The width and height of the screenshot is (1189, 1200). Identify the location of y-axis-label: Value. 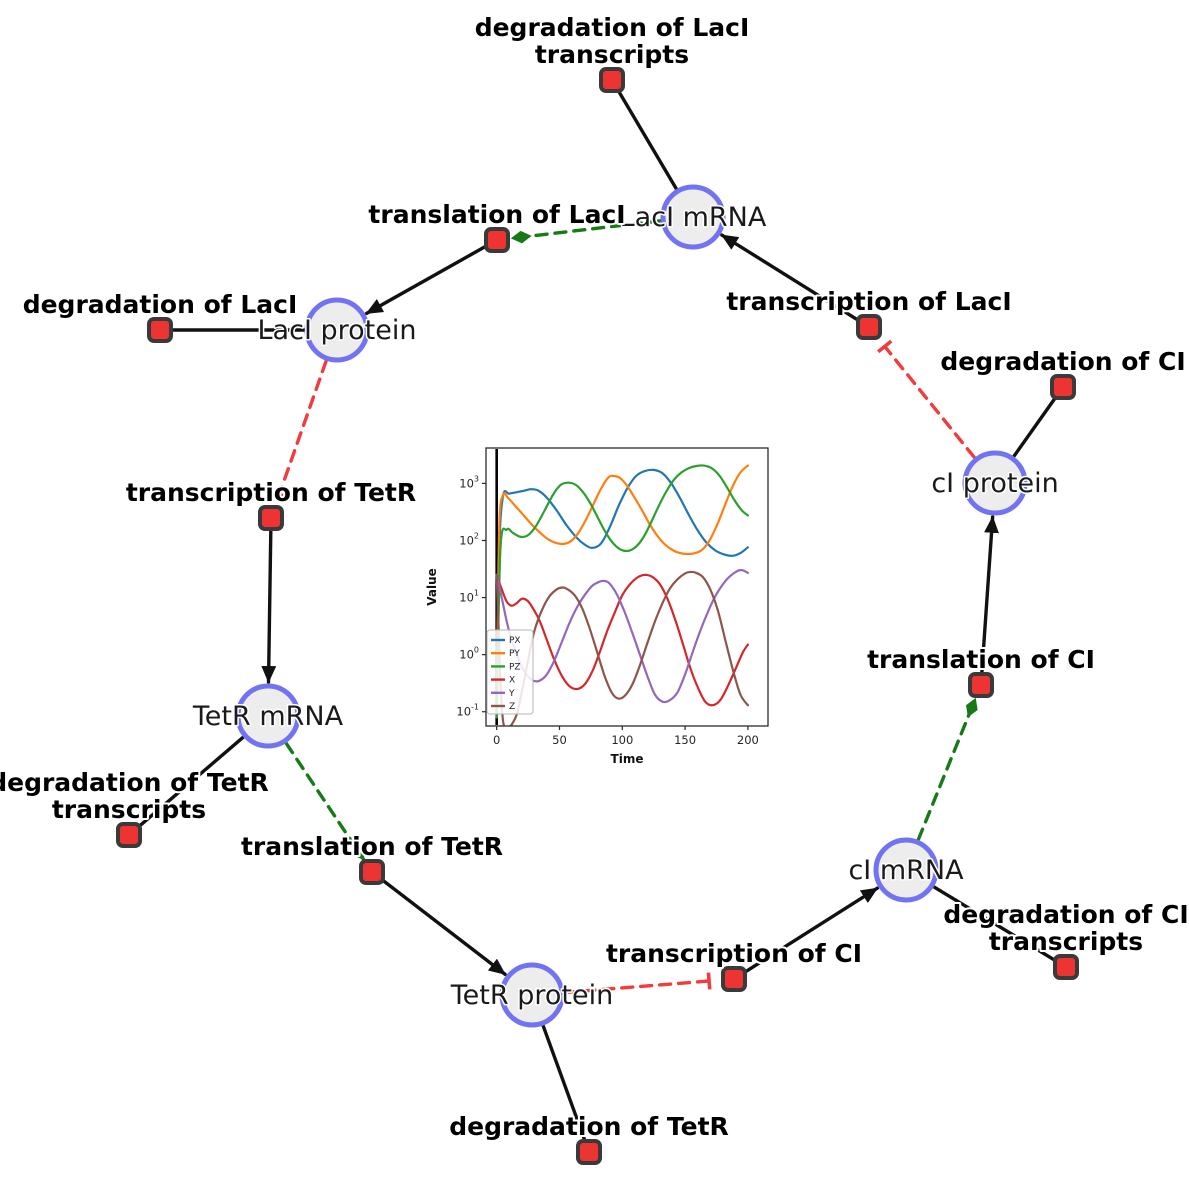
(432, 587).